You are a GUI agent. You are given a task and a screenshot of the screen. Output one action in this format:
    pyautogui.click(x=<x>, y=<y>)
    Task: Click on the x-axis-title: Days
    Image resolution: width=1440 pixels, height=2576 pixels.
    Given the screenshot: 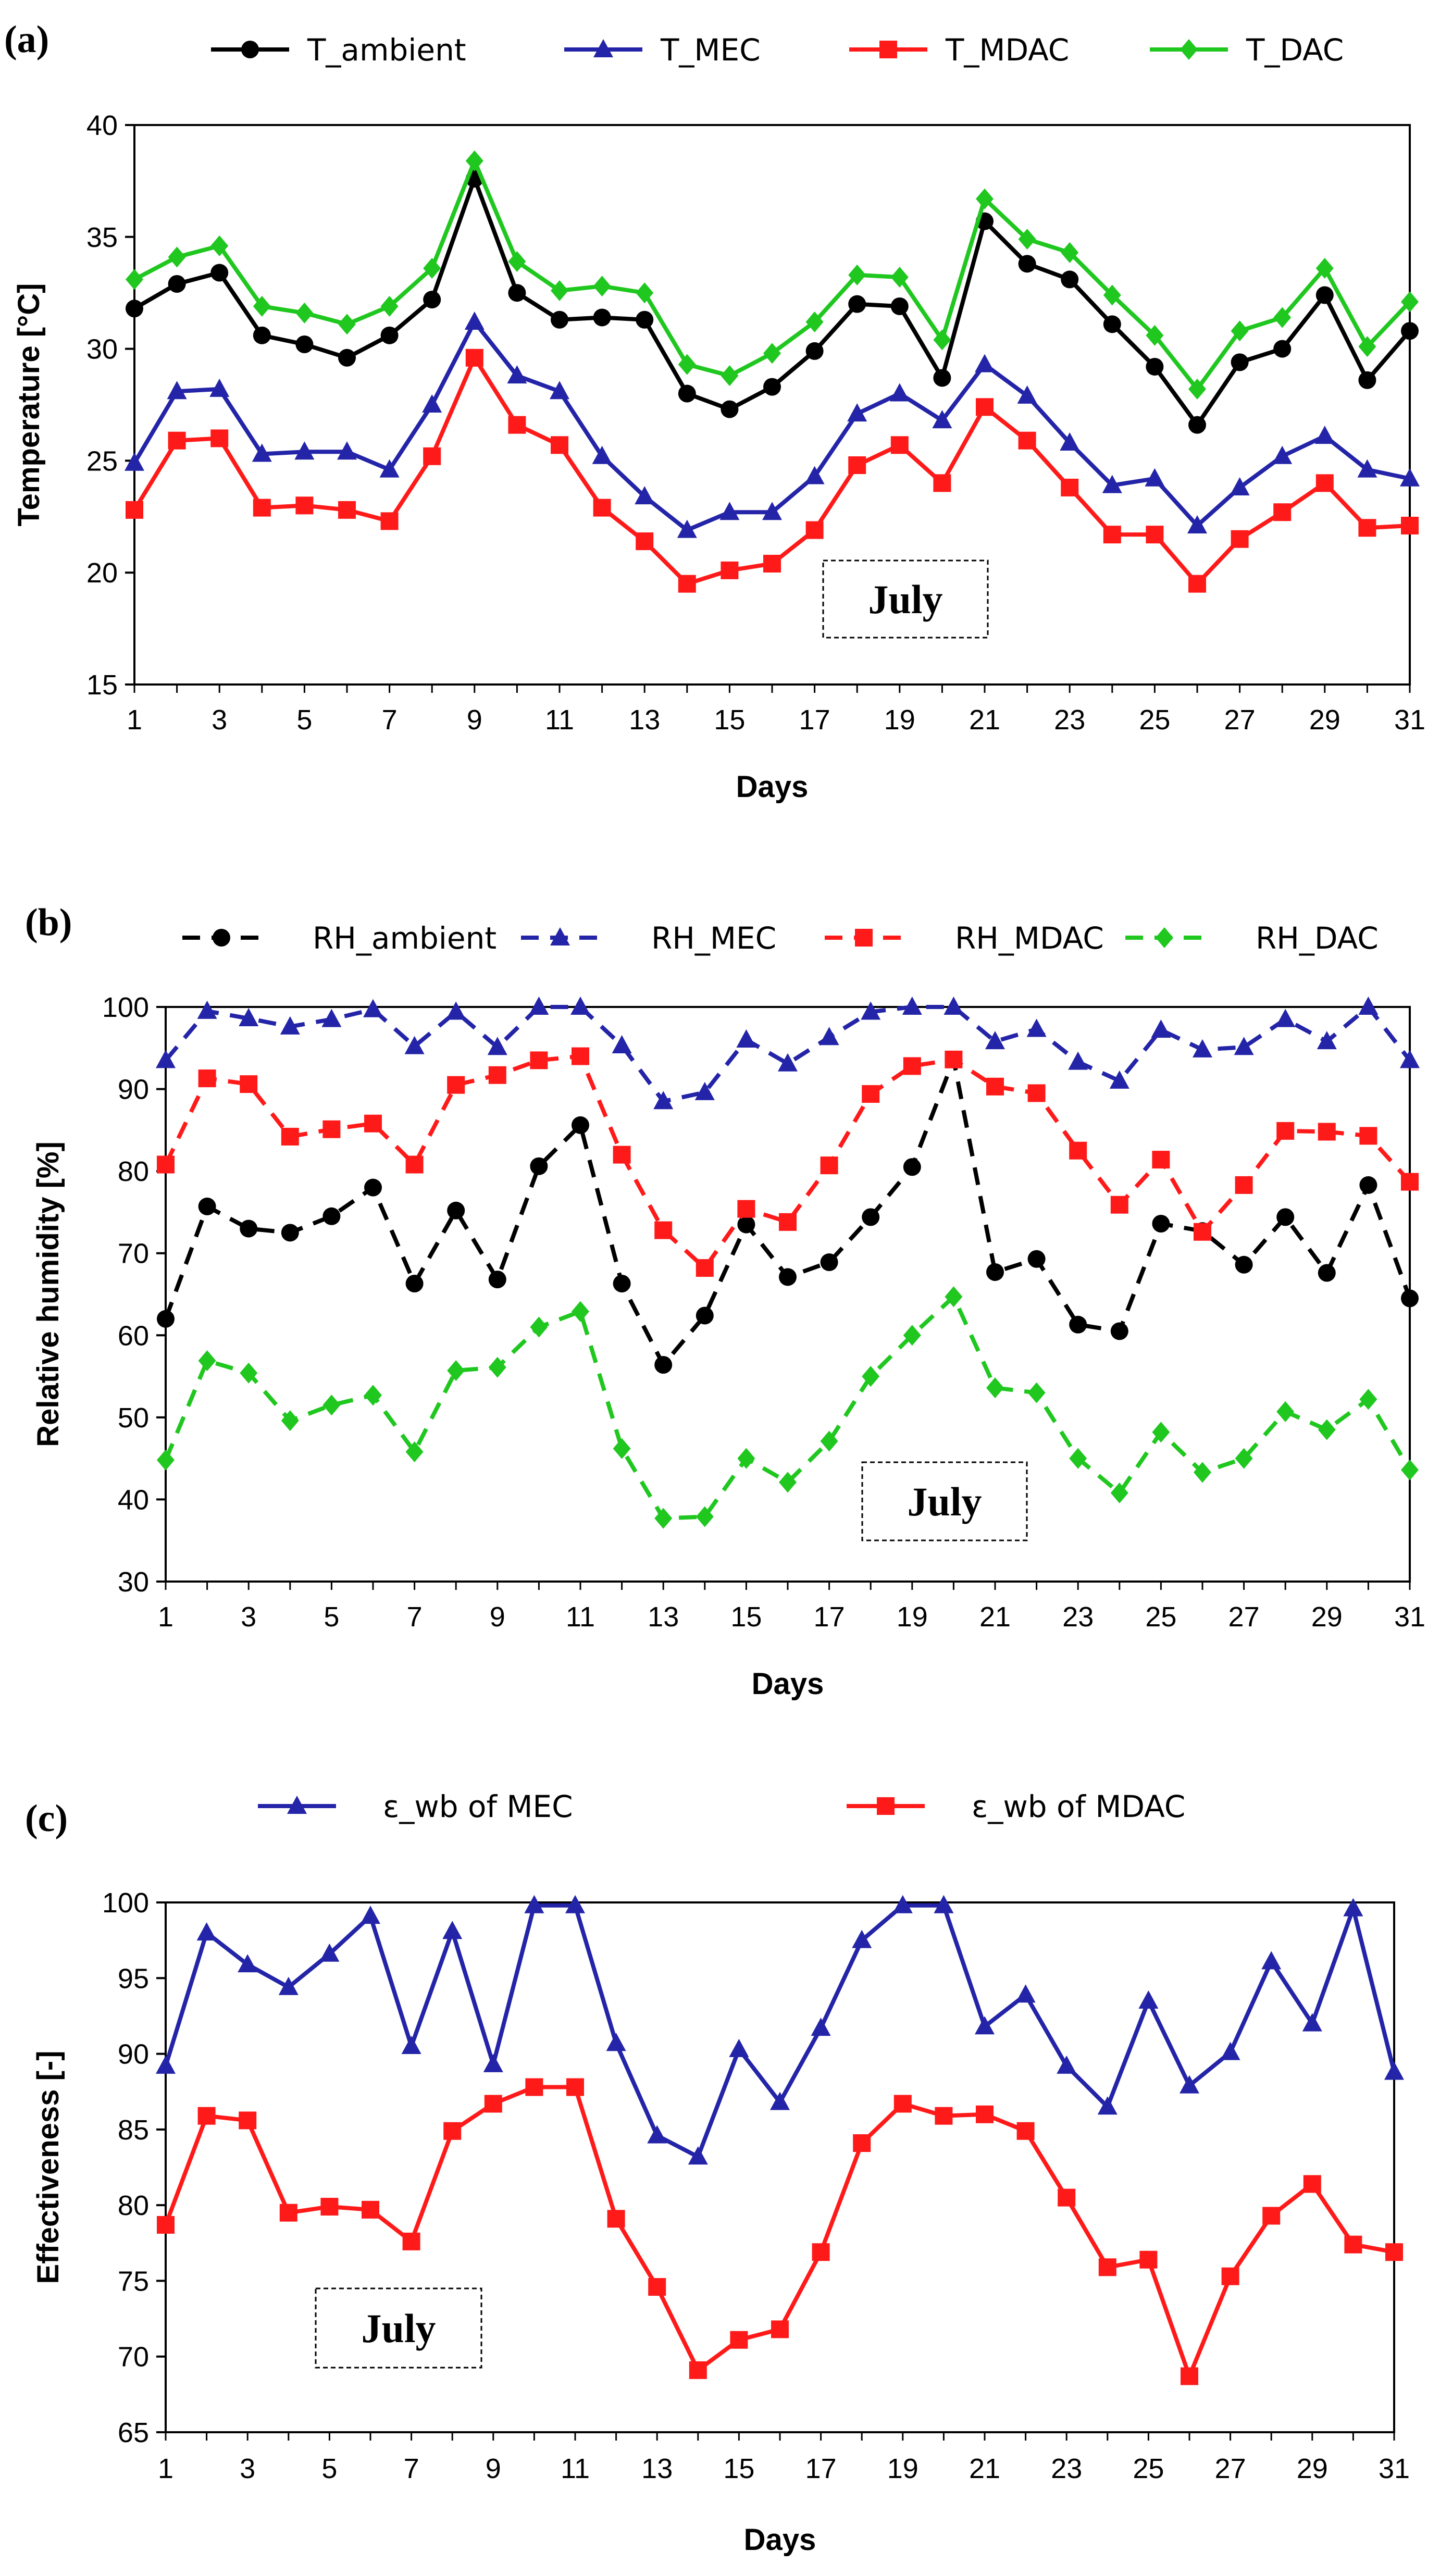 What is the action you would take?
    pyautogui.click(x=788, y=1684)
    